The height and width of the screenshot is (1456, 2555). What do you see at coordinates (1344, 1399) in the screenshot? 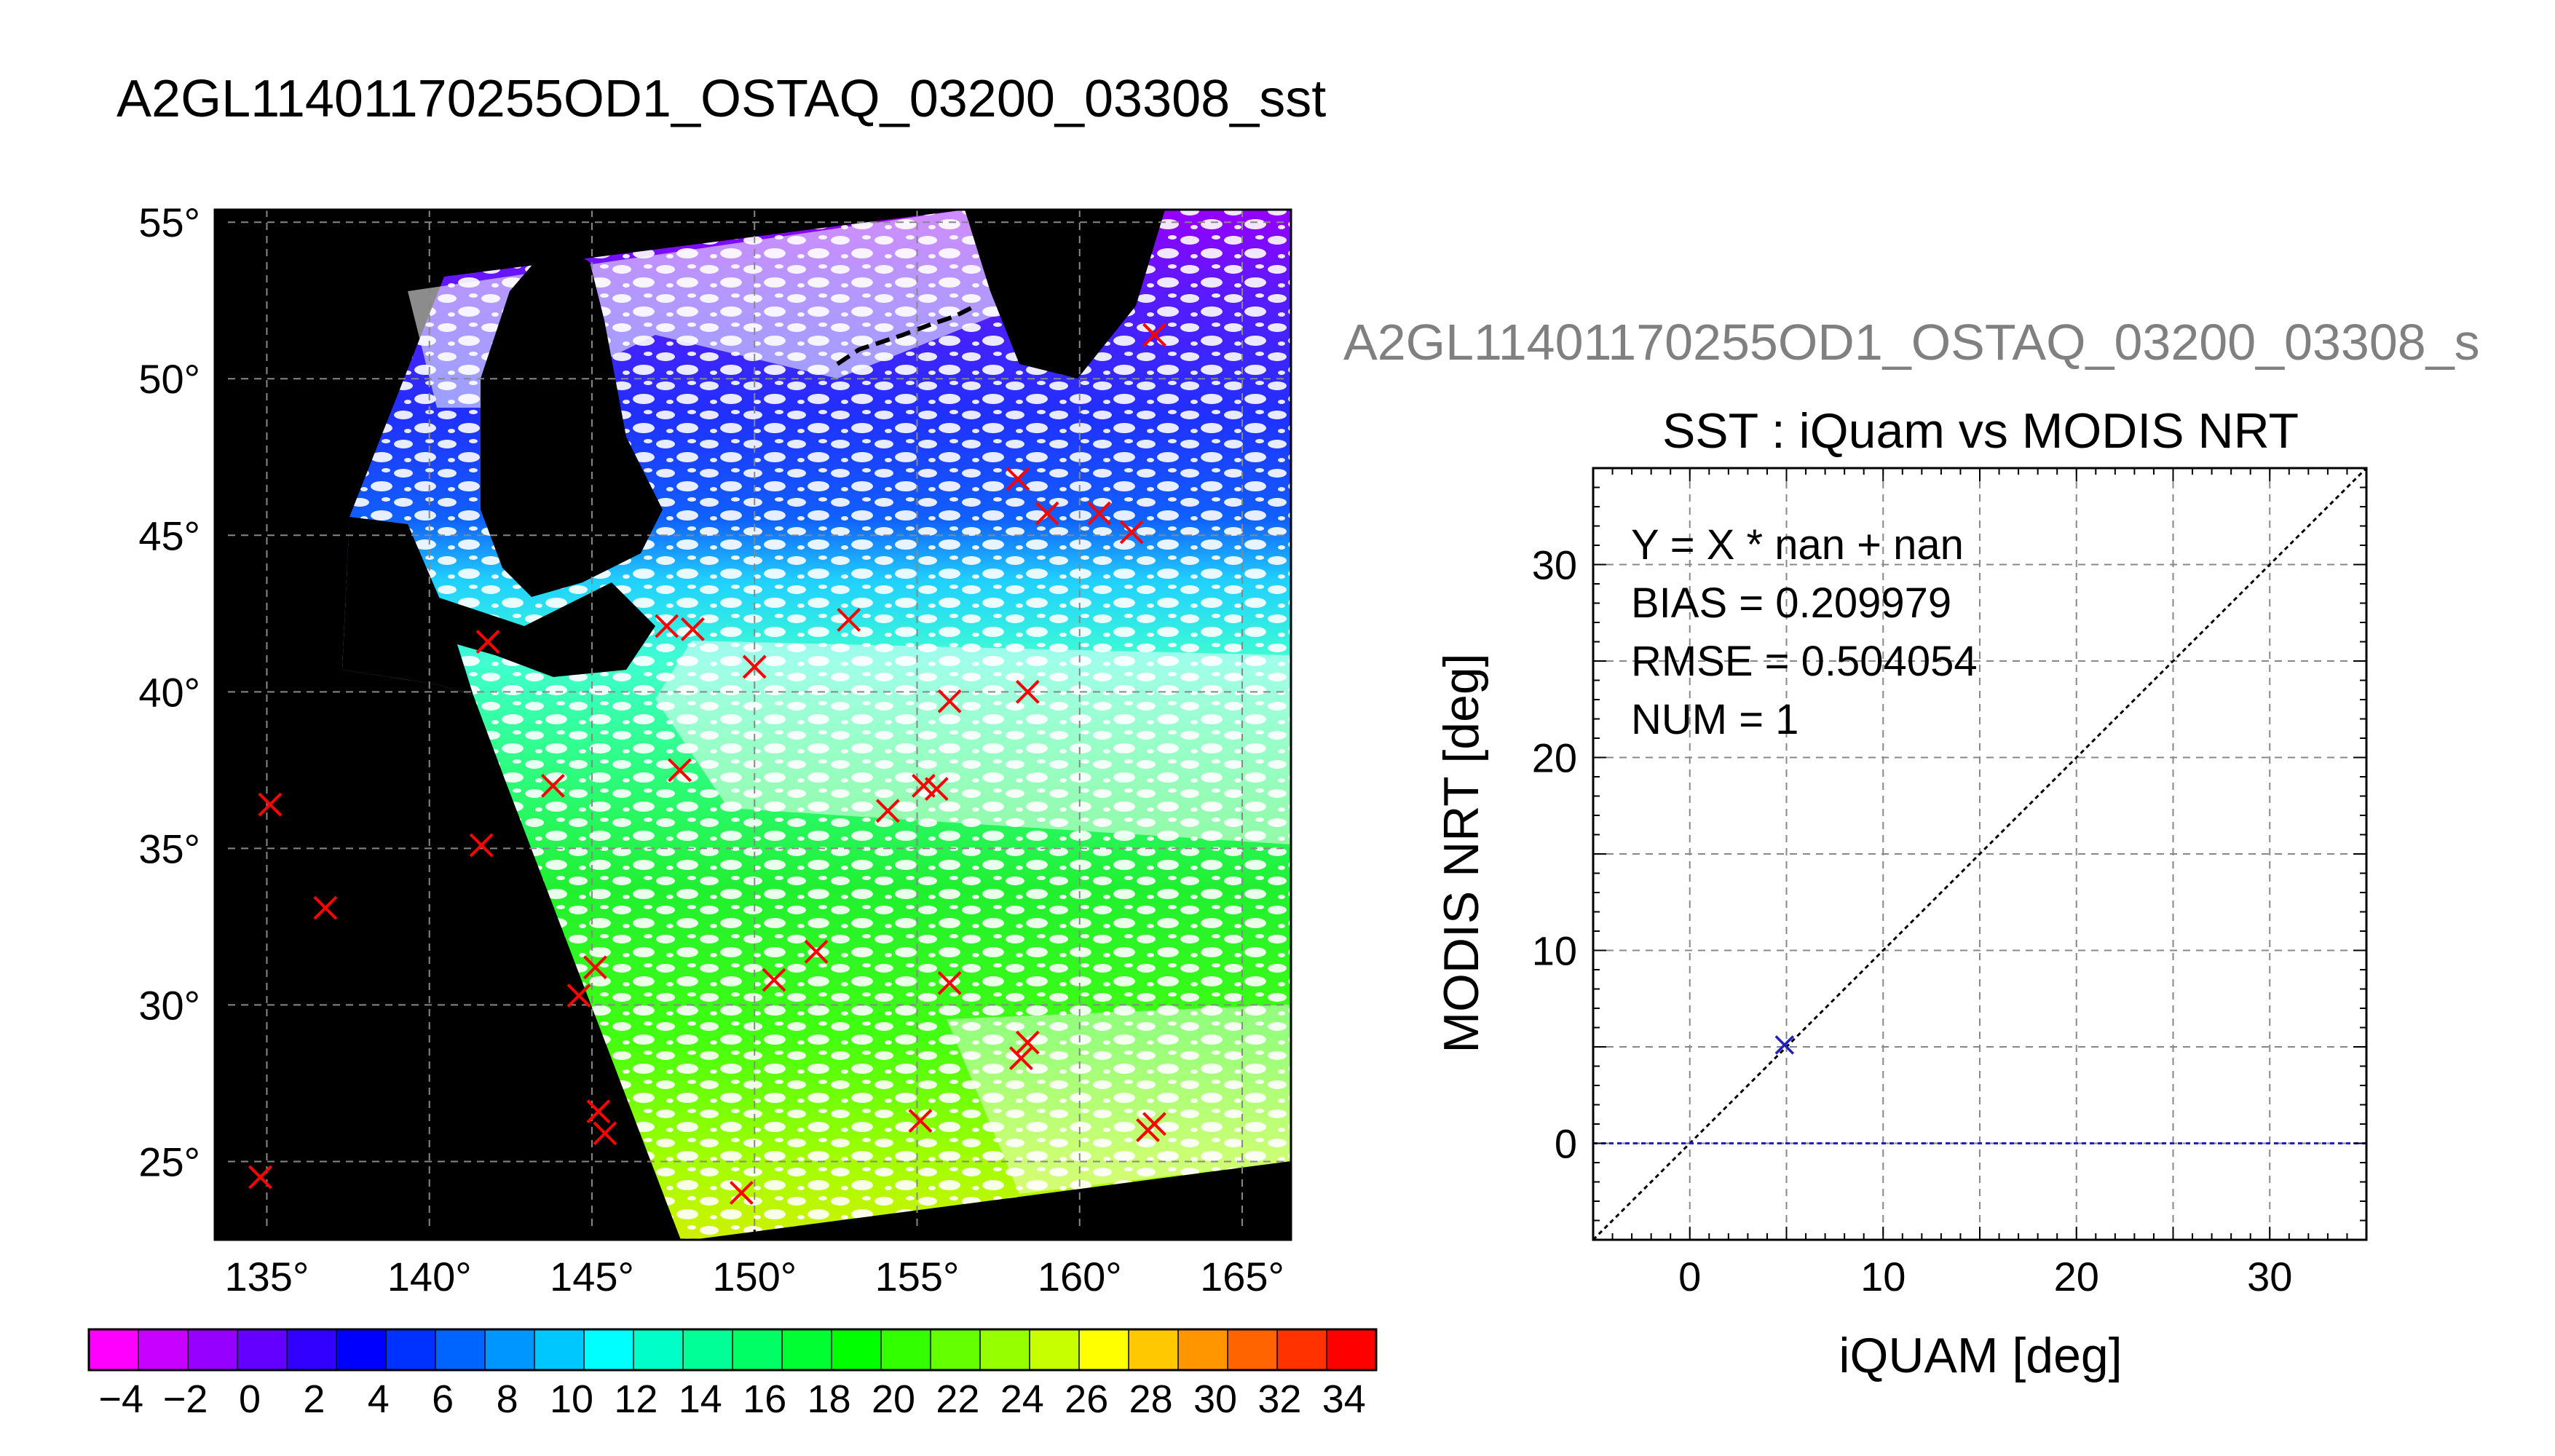
I see `colorbar-label: 34` at bounding box center [1344, 1399].